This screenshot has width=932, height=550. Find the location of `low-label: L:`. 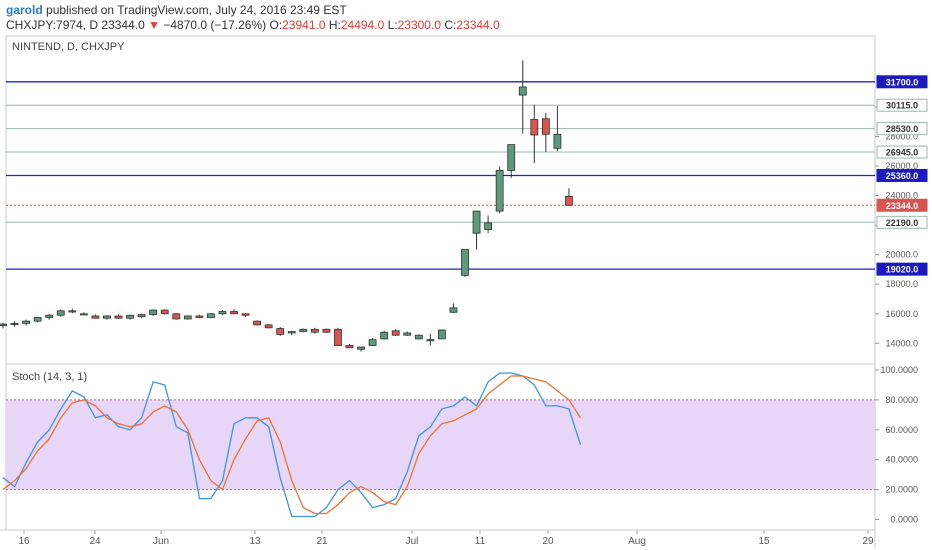

low-label: L: is located at coordinates (392, 25).